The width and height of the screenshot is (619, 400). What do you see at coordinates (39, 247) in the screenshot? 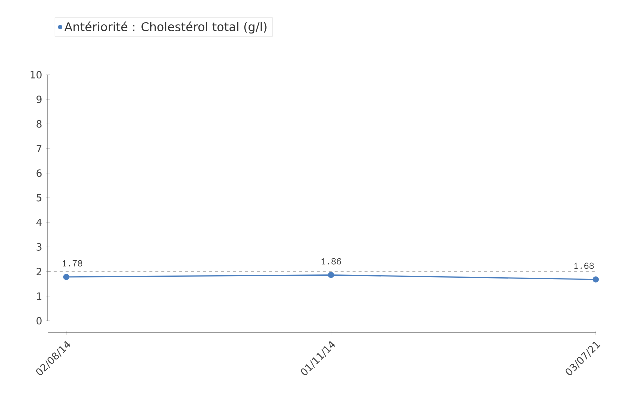
I see `y-tick-label: 3` at bounding box center [39, 247].